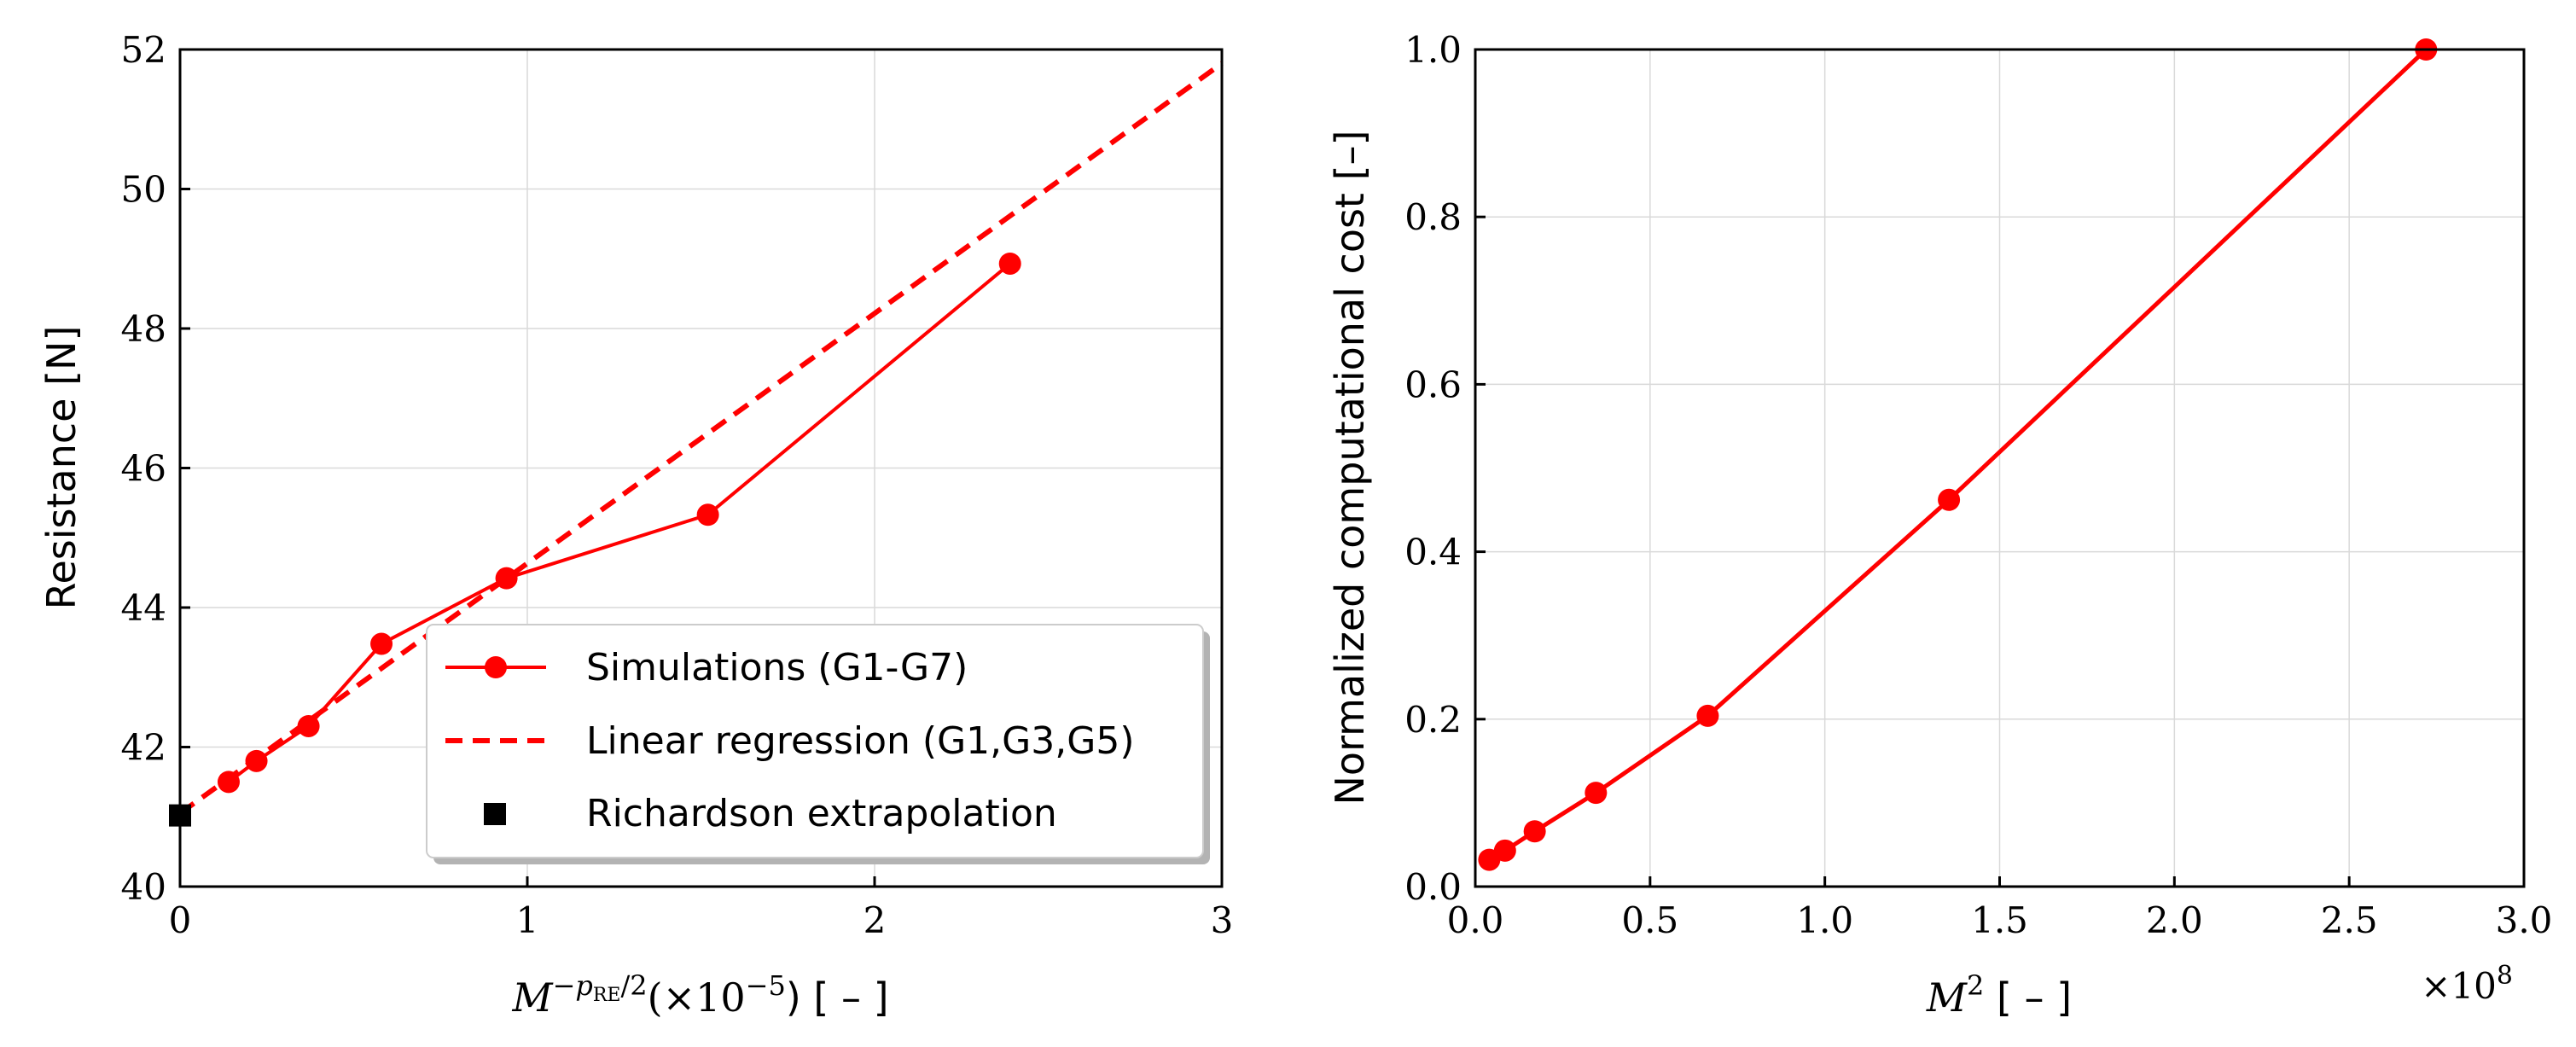  Describe the element at coordinates (2350, 920) in the screenshot. I see `right-x-tick-label: 2.5` at that location.